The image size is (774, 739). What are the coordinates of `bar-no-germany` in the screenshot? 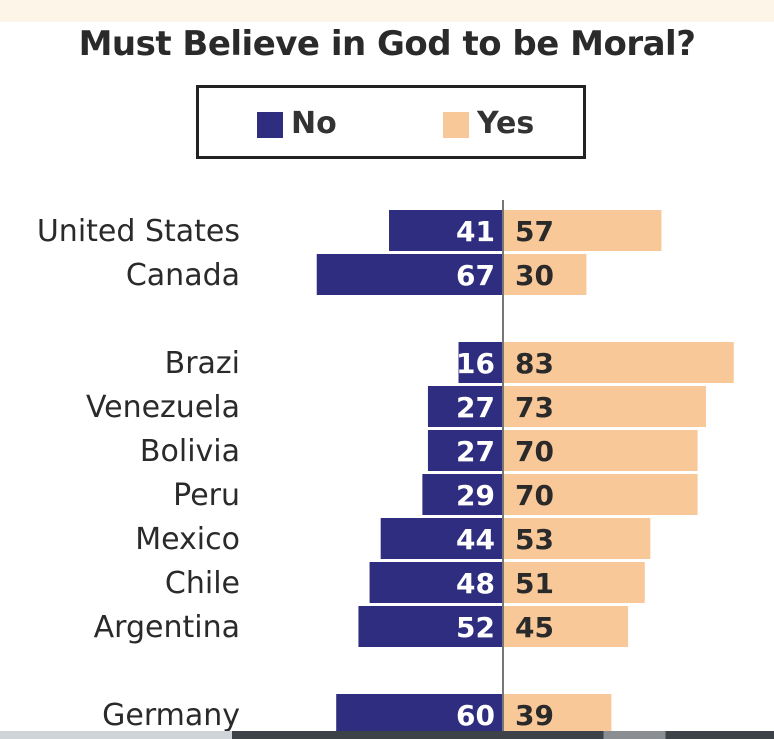 It's located at (419, 714).